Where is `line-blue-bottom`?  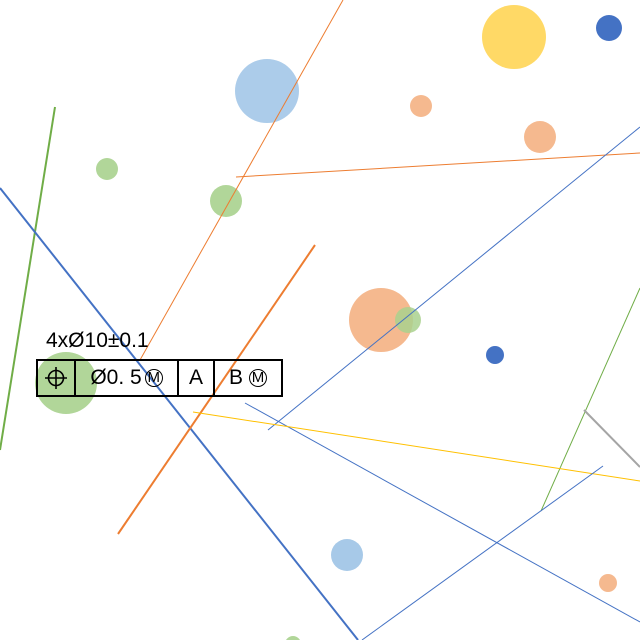 line-blue-bottom is located at coordinates (482, 552).